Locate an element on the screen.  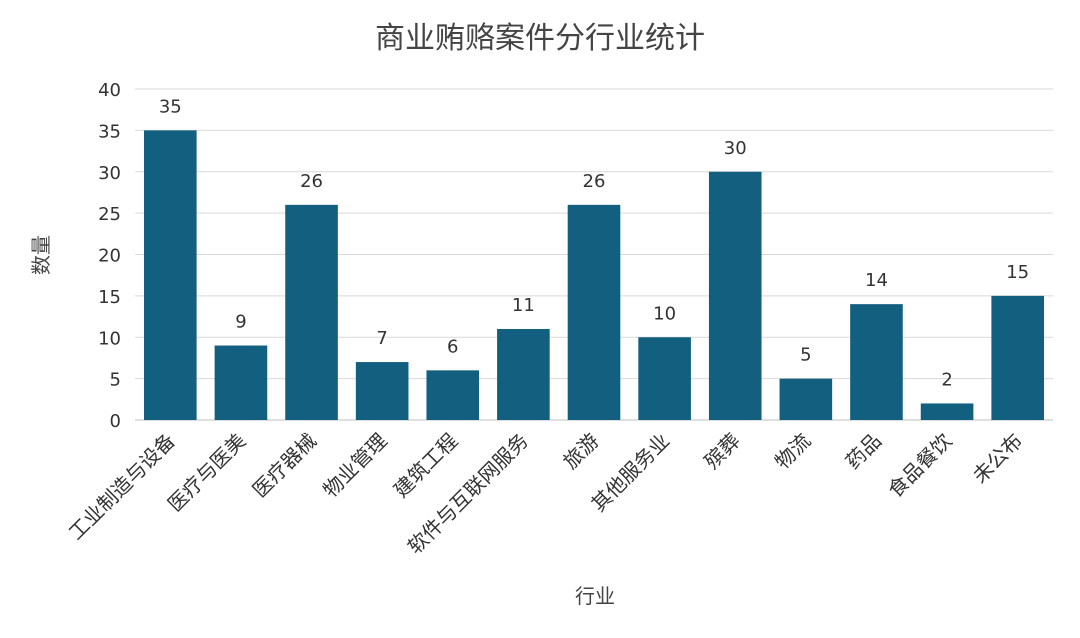
x-tick-label: 工业制造与设备 is located at coordinates (122, 487).